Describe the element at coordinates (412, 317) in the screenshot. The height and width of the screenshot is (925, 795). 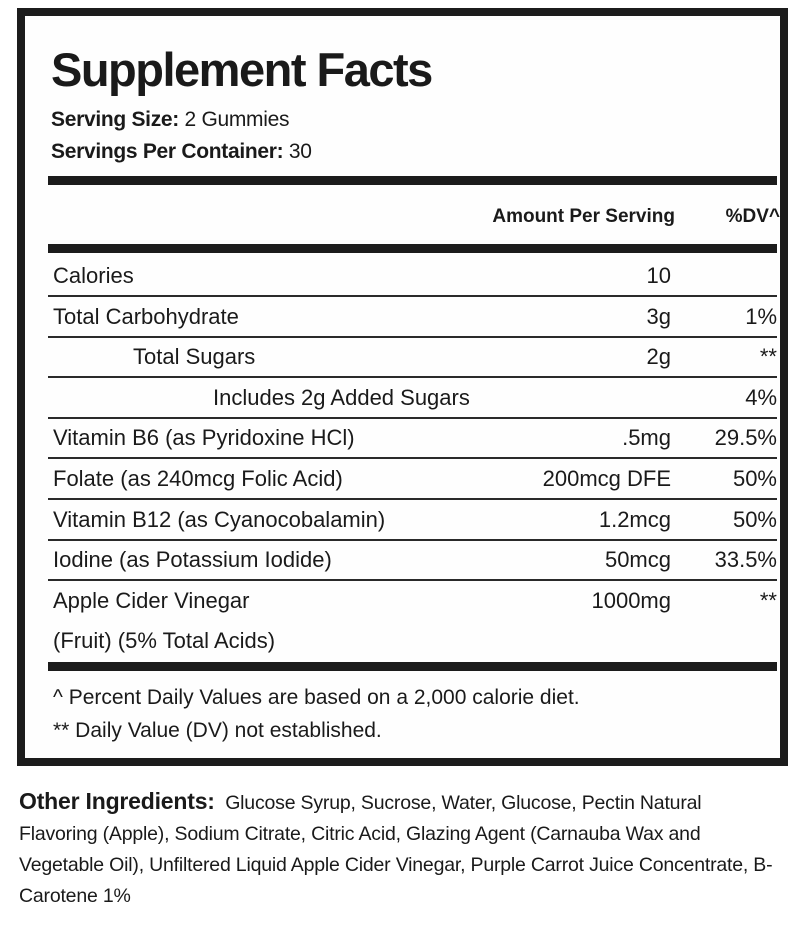
I see `nutrient-row: Total Carbohydrate 3g 1%` at that location.